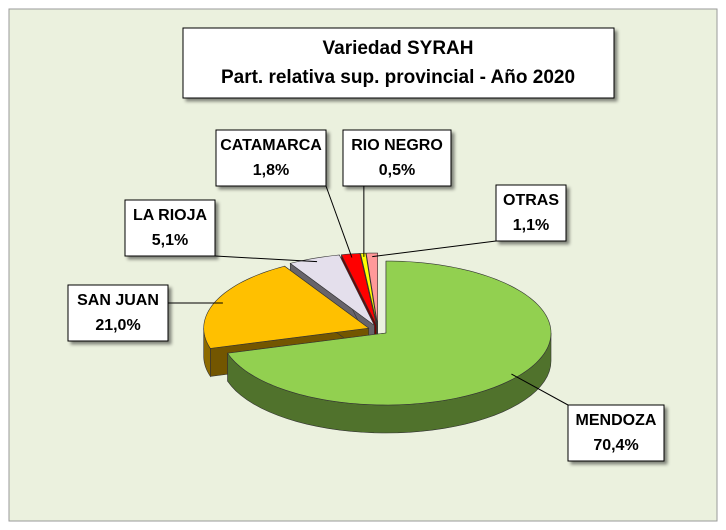 Image resolution: width=726 pixels, height=530 pixels. I want to click on title-box, so click(398, 63).